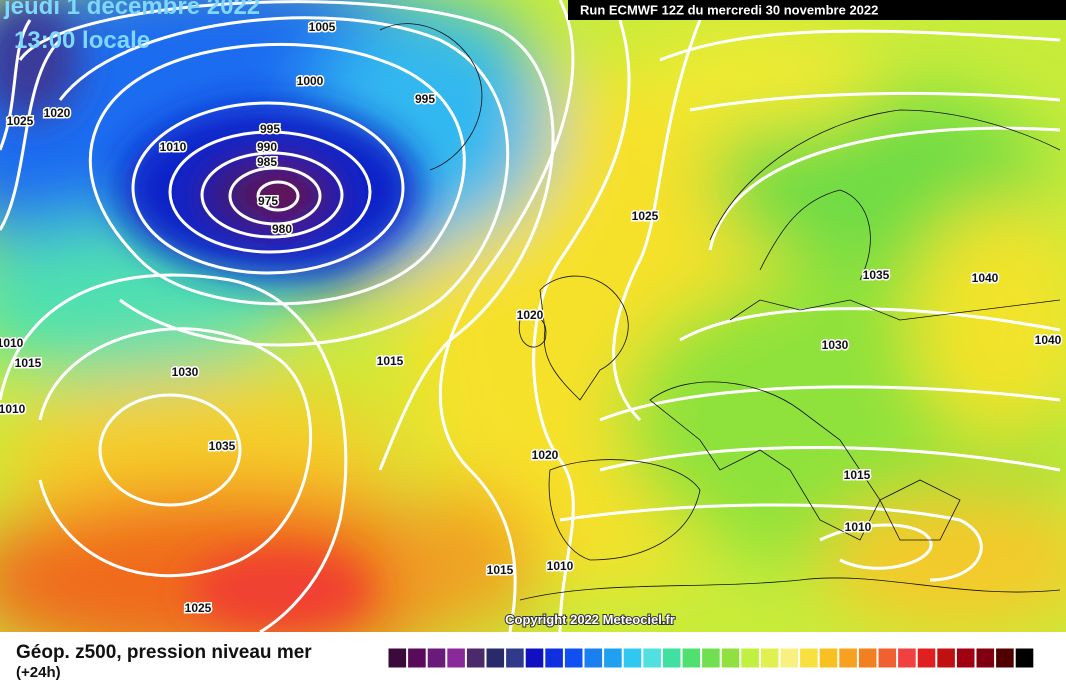  Describe the element at coordinates (590, 619) in the screenshot. I see `copyright: Copyright 2022 Meteociel.fr` at that location.